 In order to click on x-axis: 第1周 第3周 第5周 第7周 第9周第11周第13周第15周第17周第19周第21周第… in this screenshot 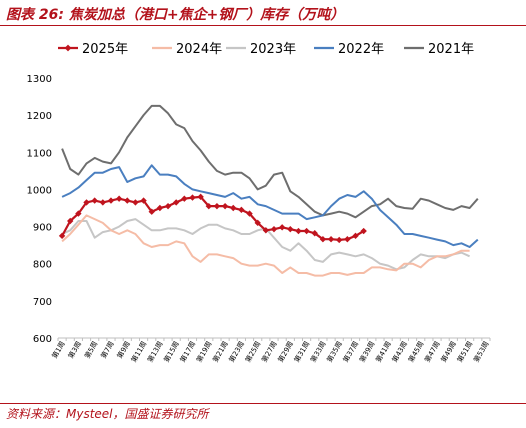, I will do `click(270, 350)`.